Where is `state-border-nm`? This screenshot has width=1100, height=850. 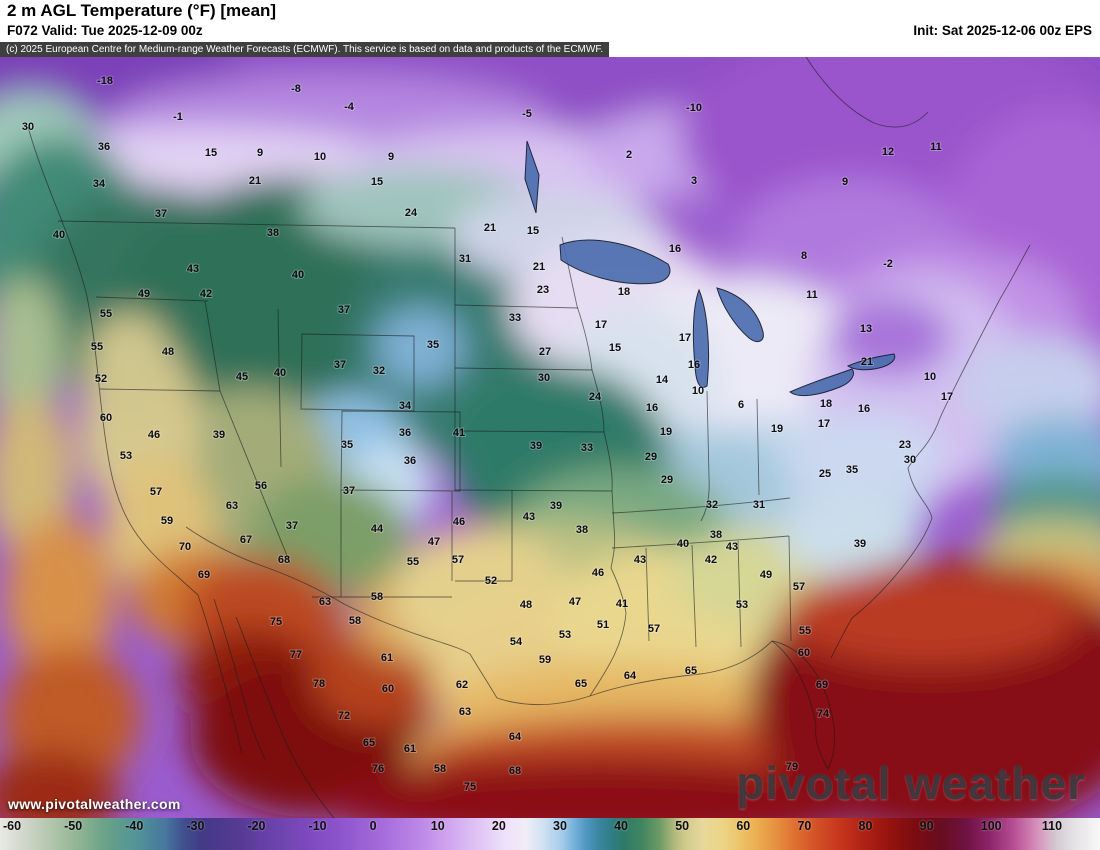 state-border-nm is located at coordinates (382, 544).